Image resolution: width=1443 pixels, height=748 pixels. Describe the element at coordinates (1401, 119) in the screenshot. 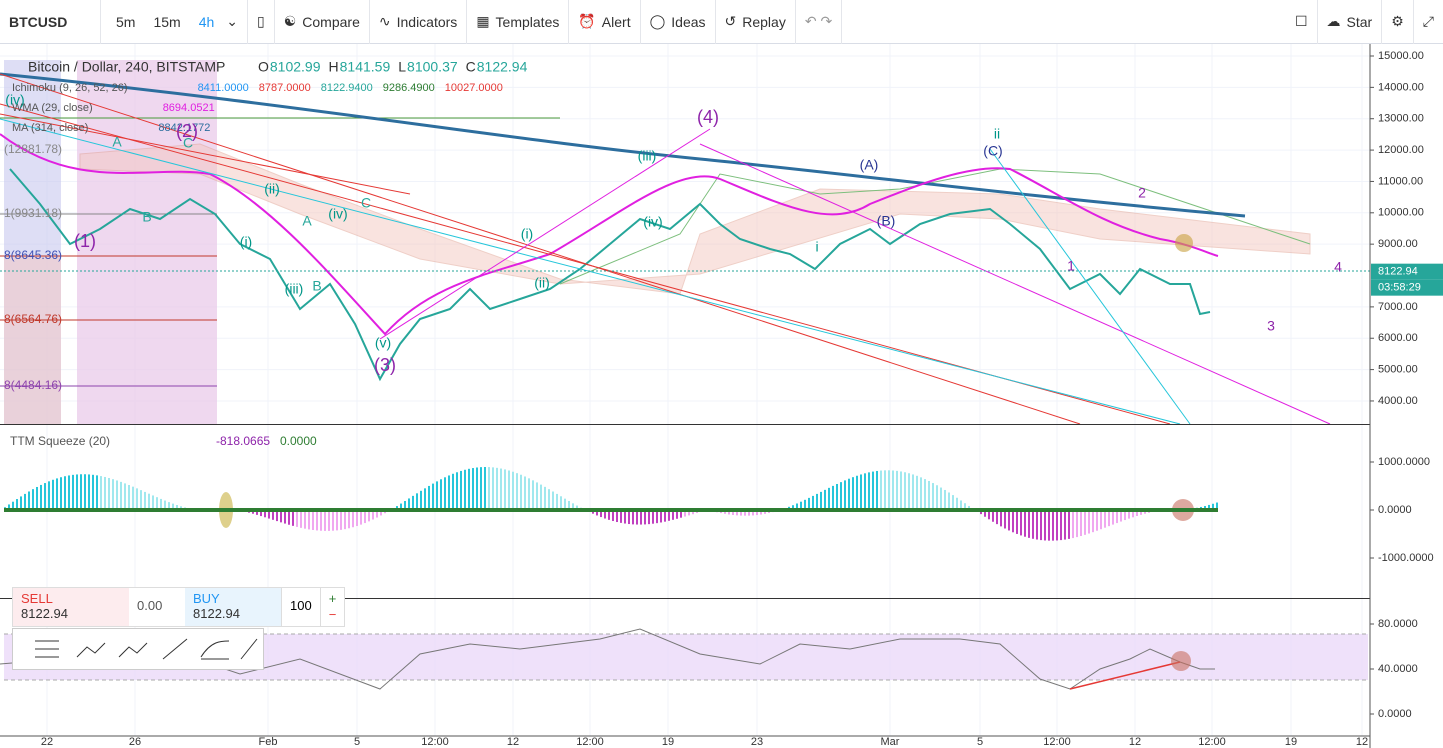

I see `price-tick-label: 13000.00` at that location.